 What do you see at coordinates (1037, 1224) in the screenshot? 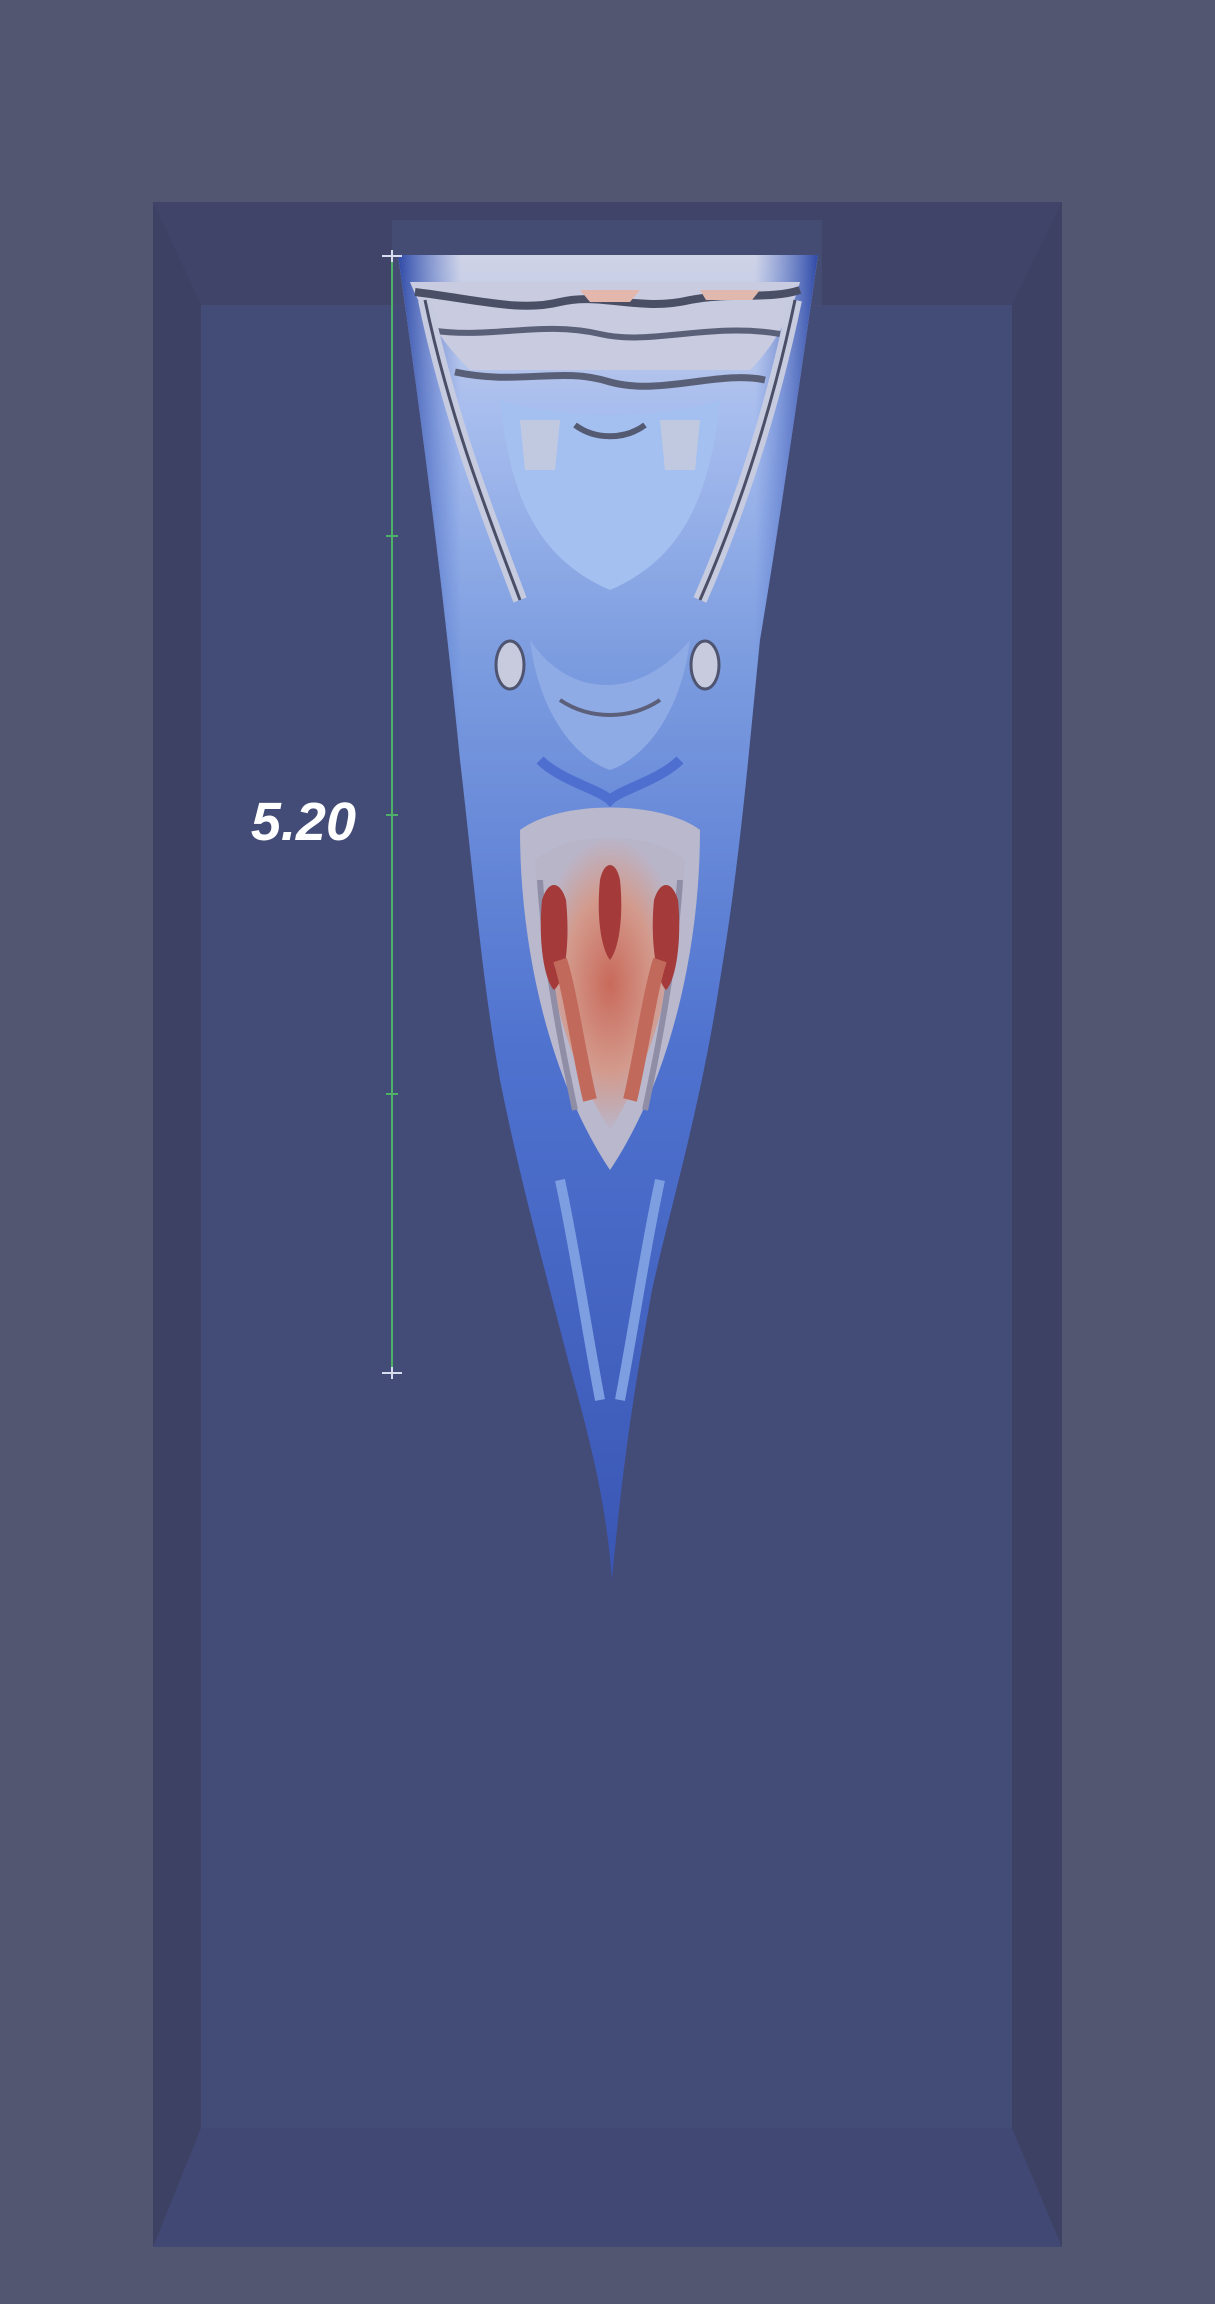
I see `box-right-wall` at bounding box center [1037, 1224].